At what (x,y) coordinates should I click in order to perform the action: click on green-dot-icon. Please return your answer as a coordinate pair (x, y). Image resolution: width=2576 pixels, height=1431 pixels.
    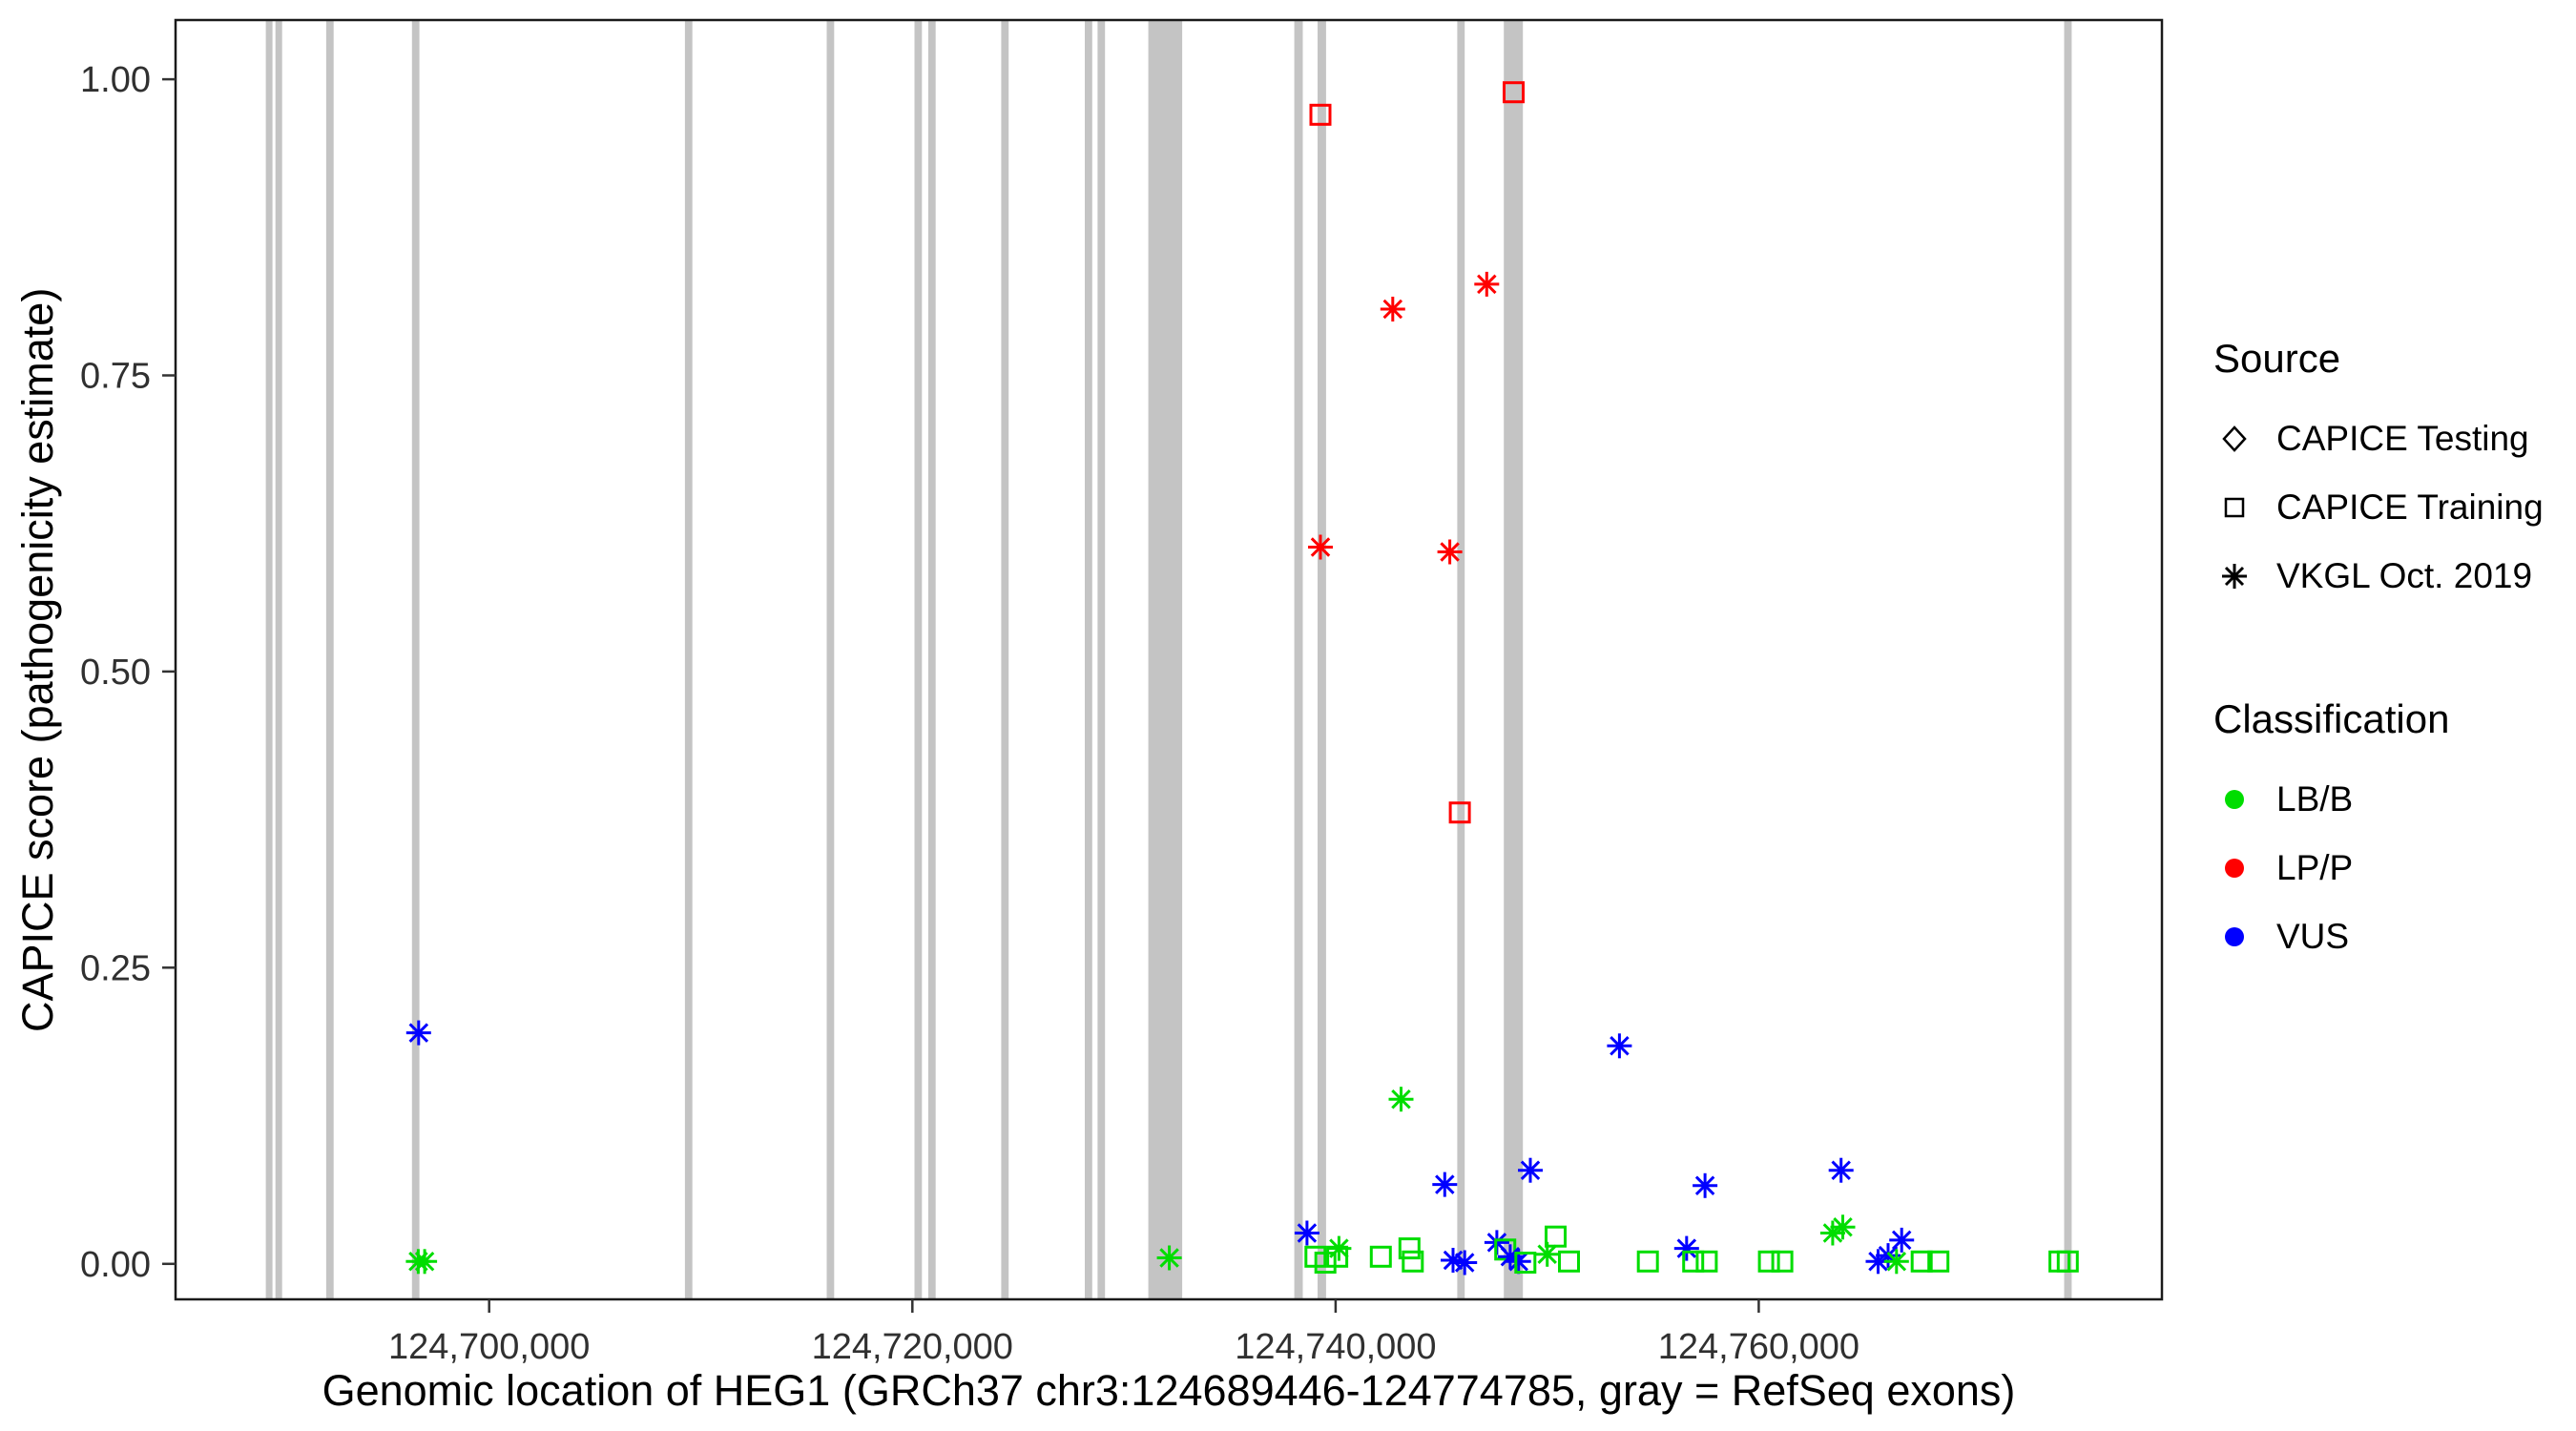
    Looking at the image, I should click on (2234, 799).